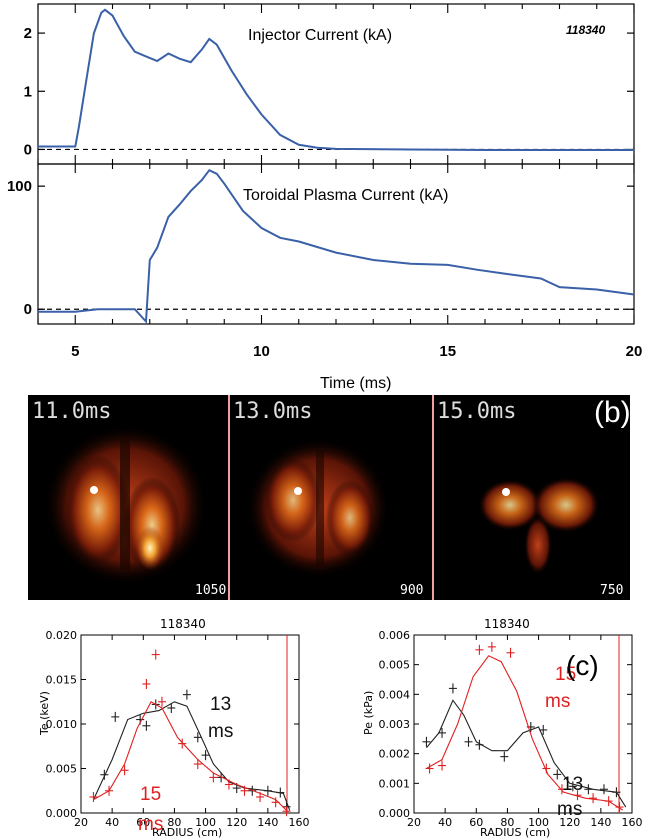 Image resolution: width=657 pixels, height=840 pixels. I want to click on y-tick-label: 0.002, so click(395, 754).